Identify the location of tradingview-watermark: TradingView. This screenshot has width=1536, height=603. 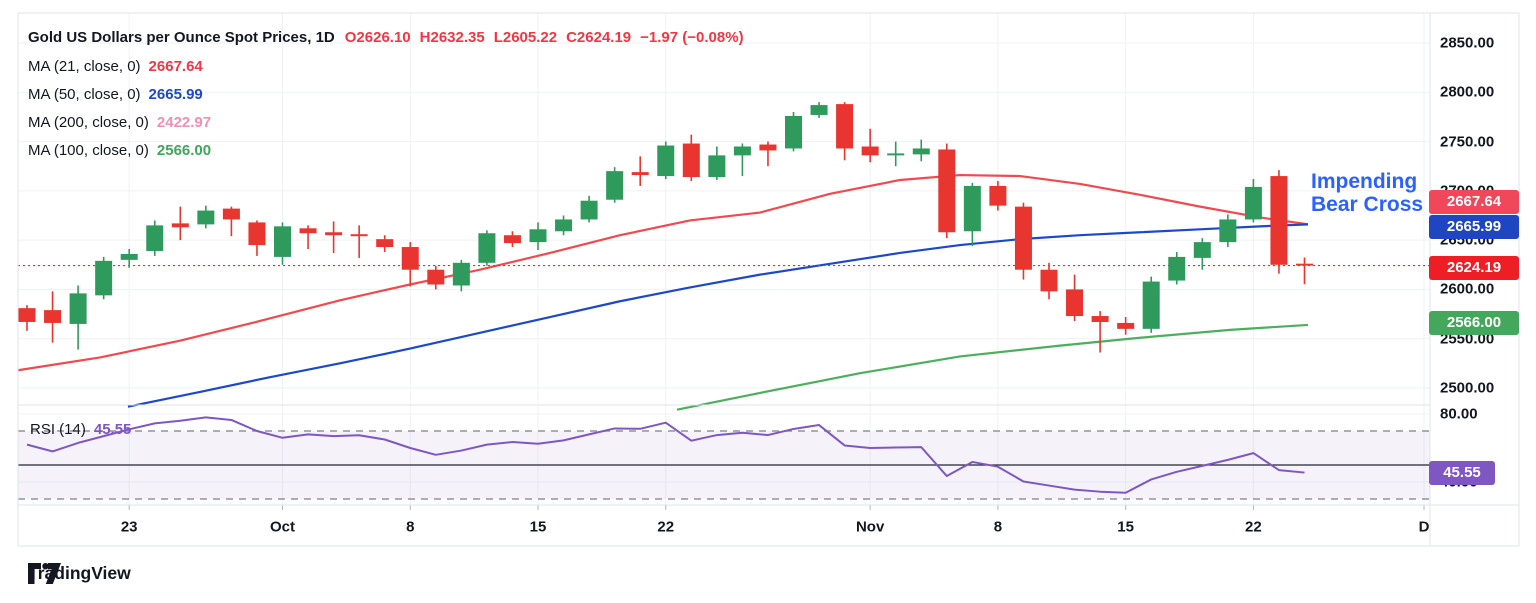
(79, 573).